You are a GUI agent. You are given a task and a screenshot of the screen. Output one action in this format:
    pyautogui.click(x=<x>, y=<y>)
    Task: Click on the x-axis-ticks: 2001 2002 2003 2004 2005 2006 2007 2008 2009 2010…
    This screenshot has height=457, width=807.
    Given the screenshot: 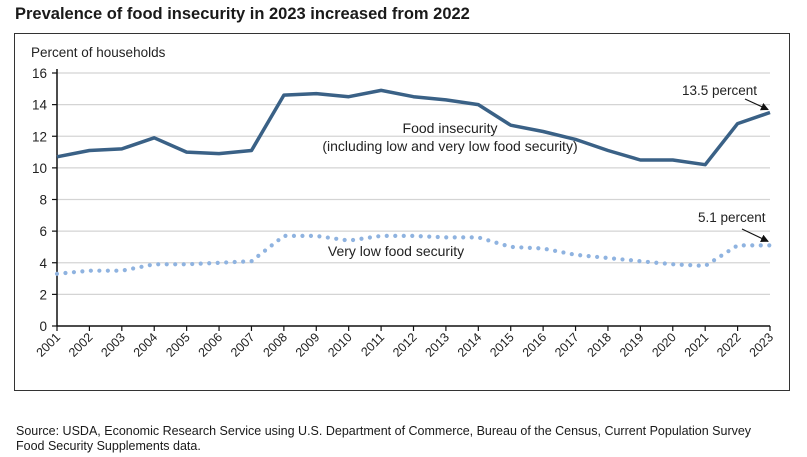 What is the action you would take?
    pyautogui.click(x=405, y=343)
    